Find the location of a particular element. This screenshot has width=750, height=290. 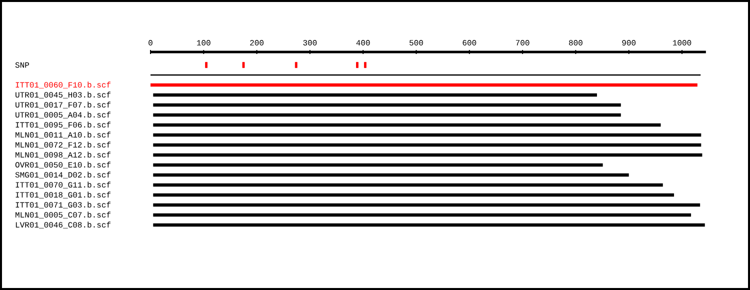

x-tick-label: 1000 is located at coordinates (682, 43).